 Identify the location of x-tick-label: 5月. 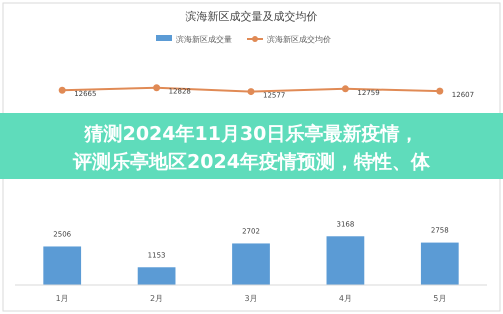
(439, 298).